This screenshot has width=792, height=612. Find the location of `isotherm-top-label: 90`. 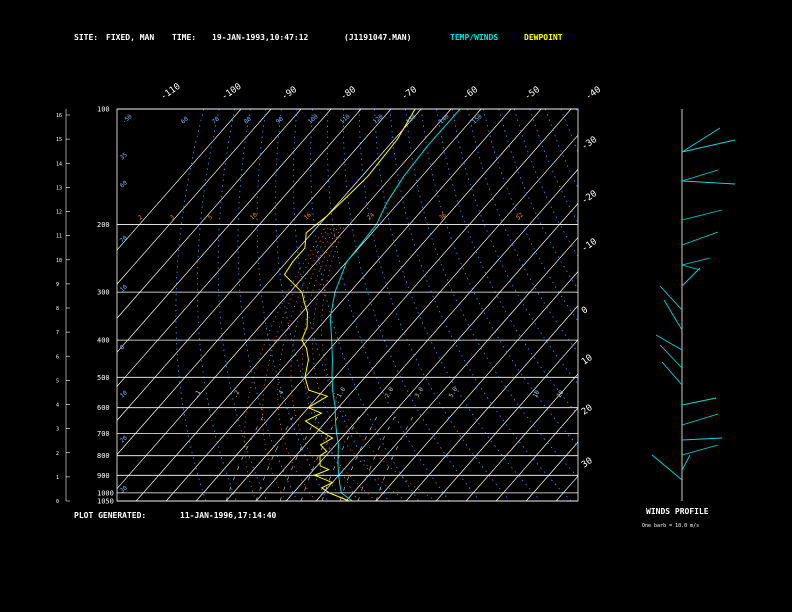

isotherm-top-label: 90 is located at coordinates (280, 120).